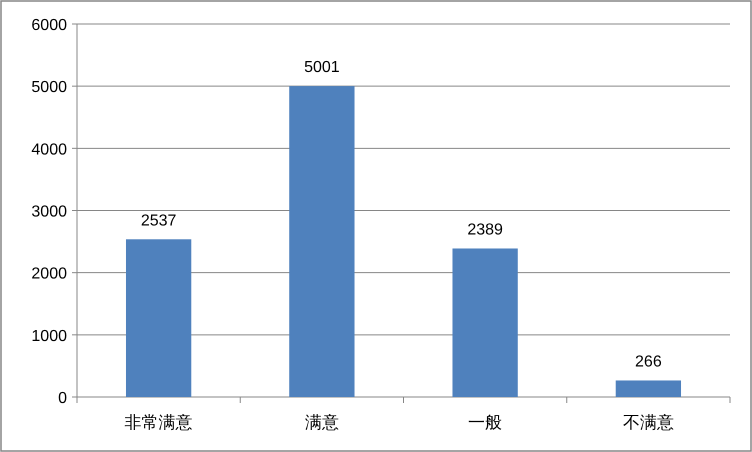 The width and height of the screenshot is (752, 452). Describe the element at coordinates (158, 422) in the screenshot. I see `x-tick-label: 非常满意` at that location.